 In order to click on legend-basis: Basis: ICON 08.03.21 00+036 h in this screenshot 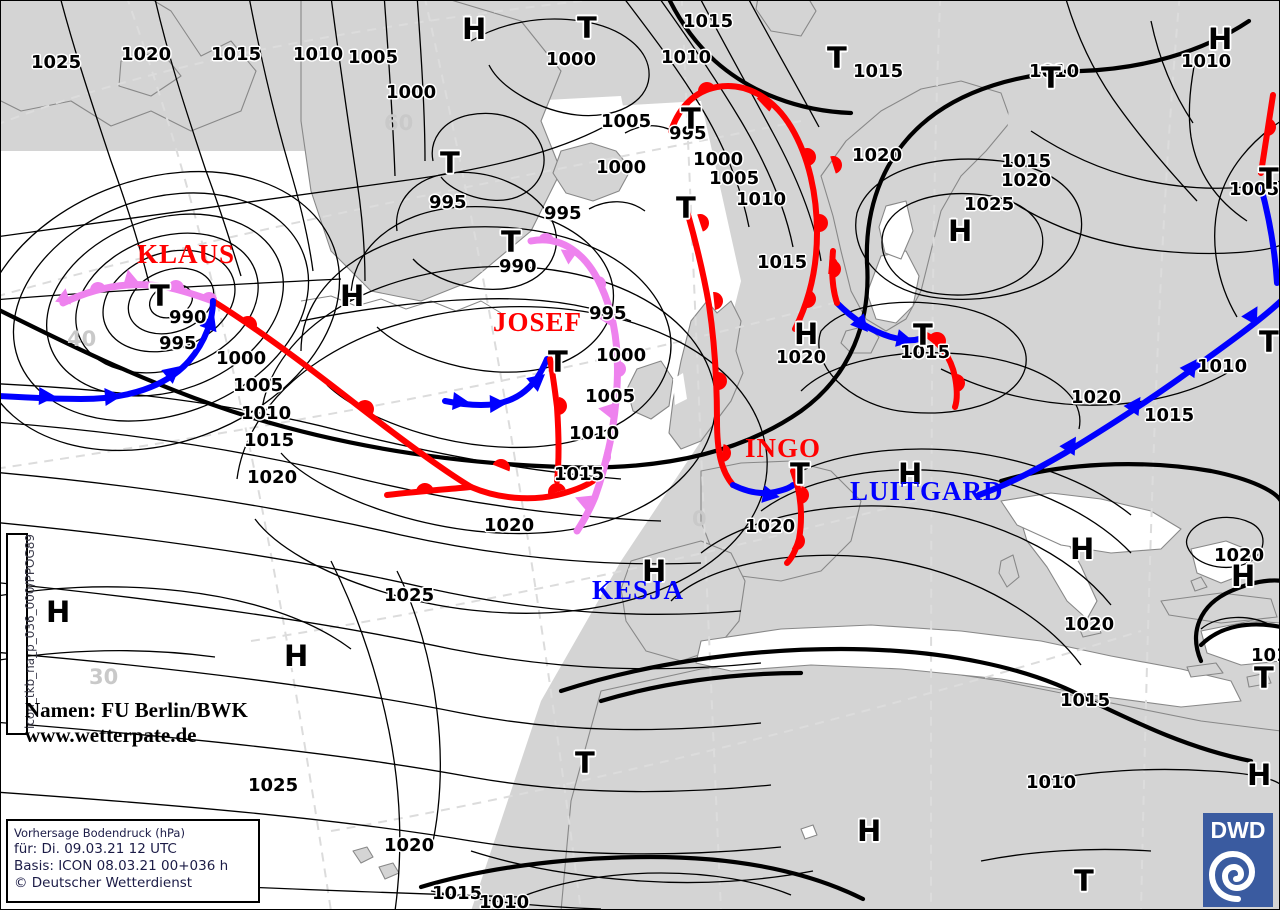, I will do `click(121, 866)`.